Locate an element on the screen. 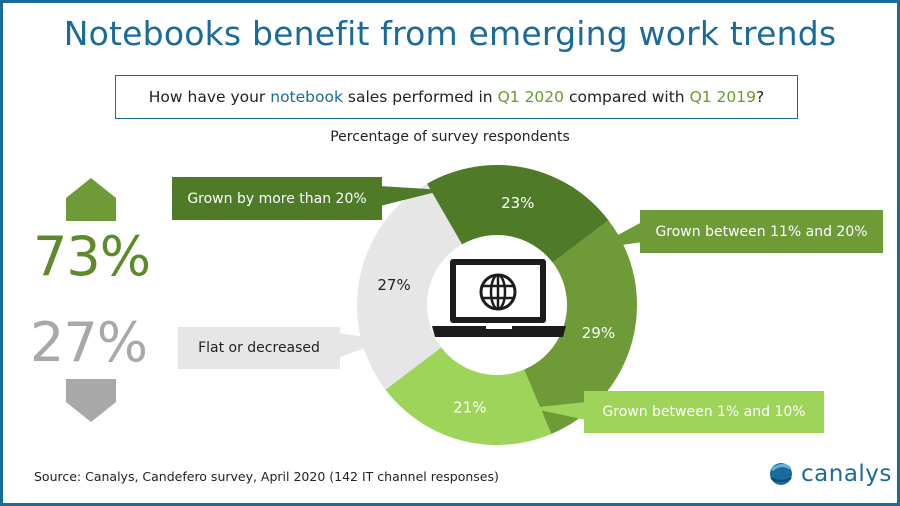  laptop-globe-icon is located at coordinates (499, 298).